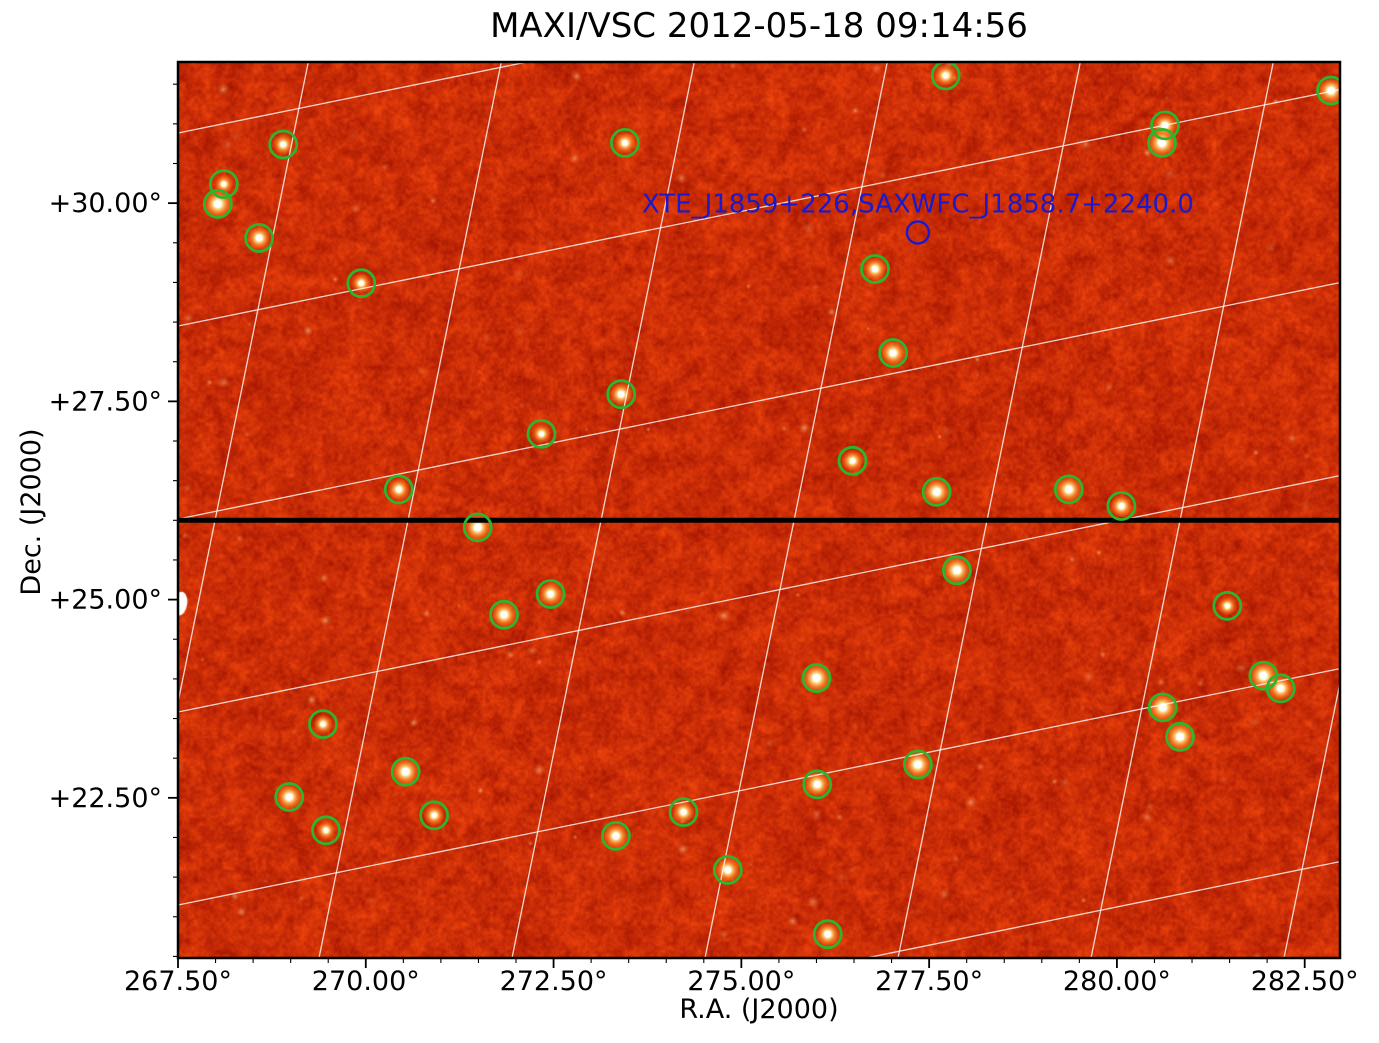  What do you see at coordinates (741, 981) in the screenshot?
I see `x-tick-label: 275.00°` at bounding box center [741, 981].